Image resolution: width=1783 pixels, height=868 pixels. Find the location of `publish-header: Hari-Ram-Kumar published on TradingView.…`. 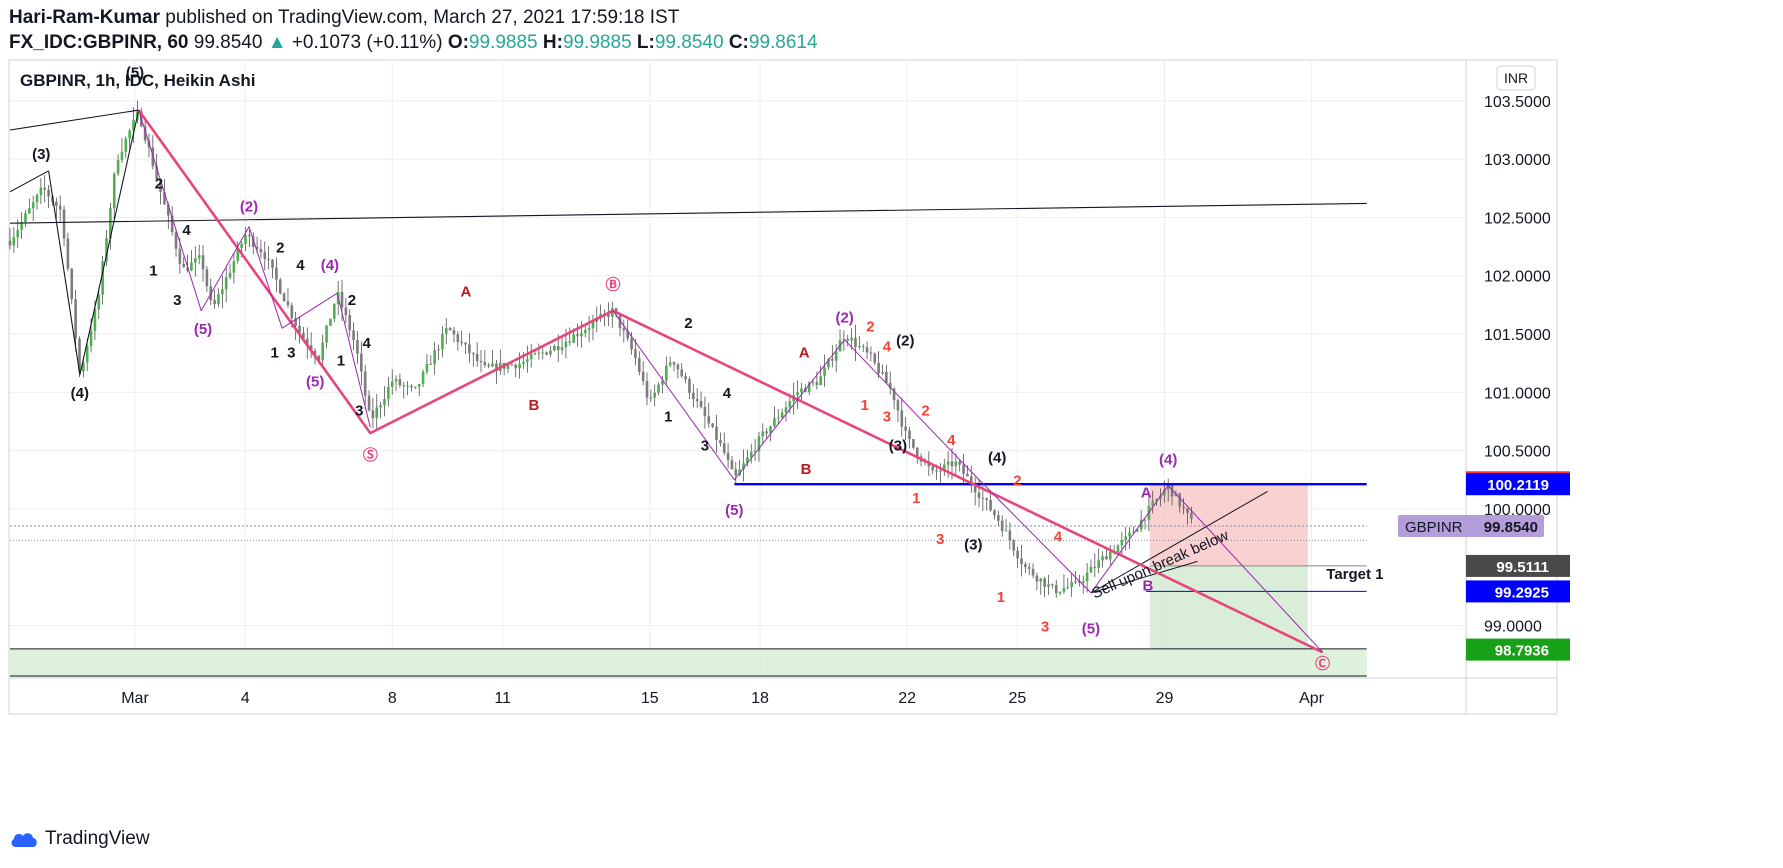

publish-header: Hari-Ram-Kumar published on TradingView.… is located at coordinates (344, 18).